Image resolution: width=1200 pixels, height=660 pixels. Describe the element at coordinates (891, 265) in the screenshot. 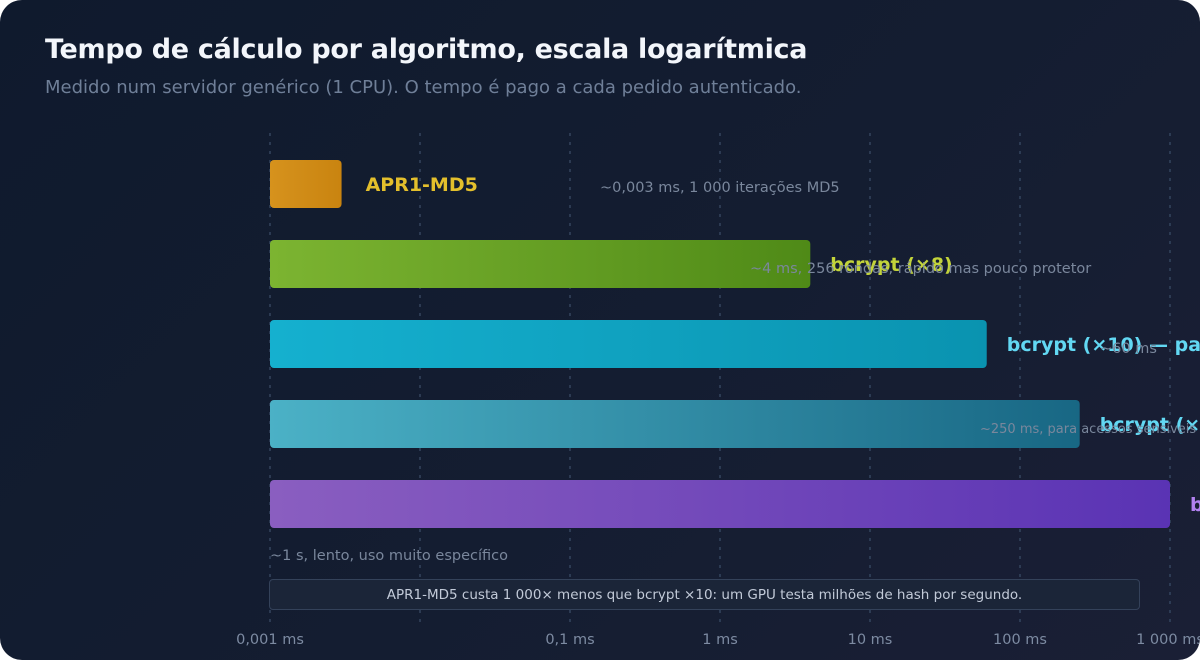

I see `bar-label: bcrypt (×8)` at that location.